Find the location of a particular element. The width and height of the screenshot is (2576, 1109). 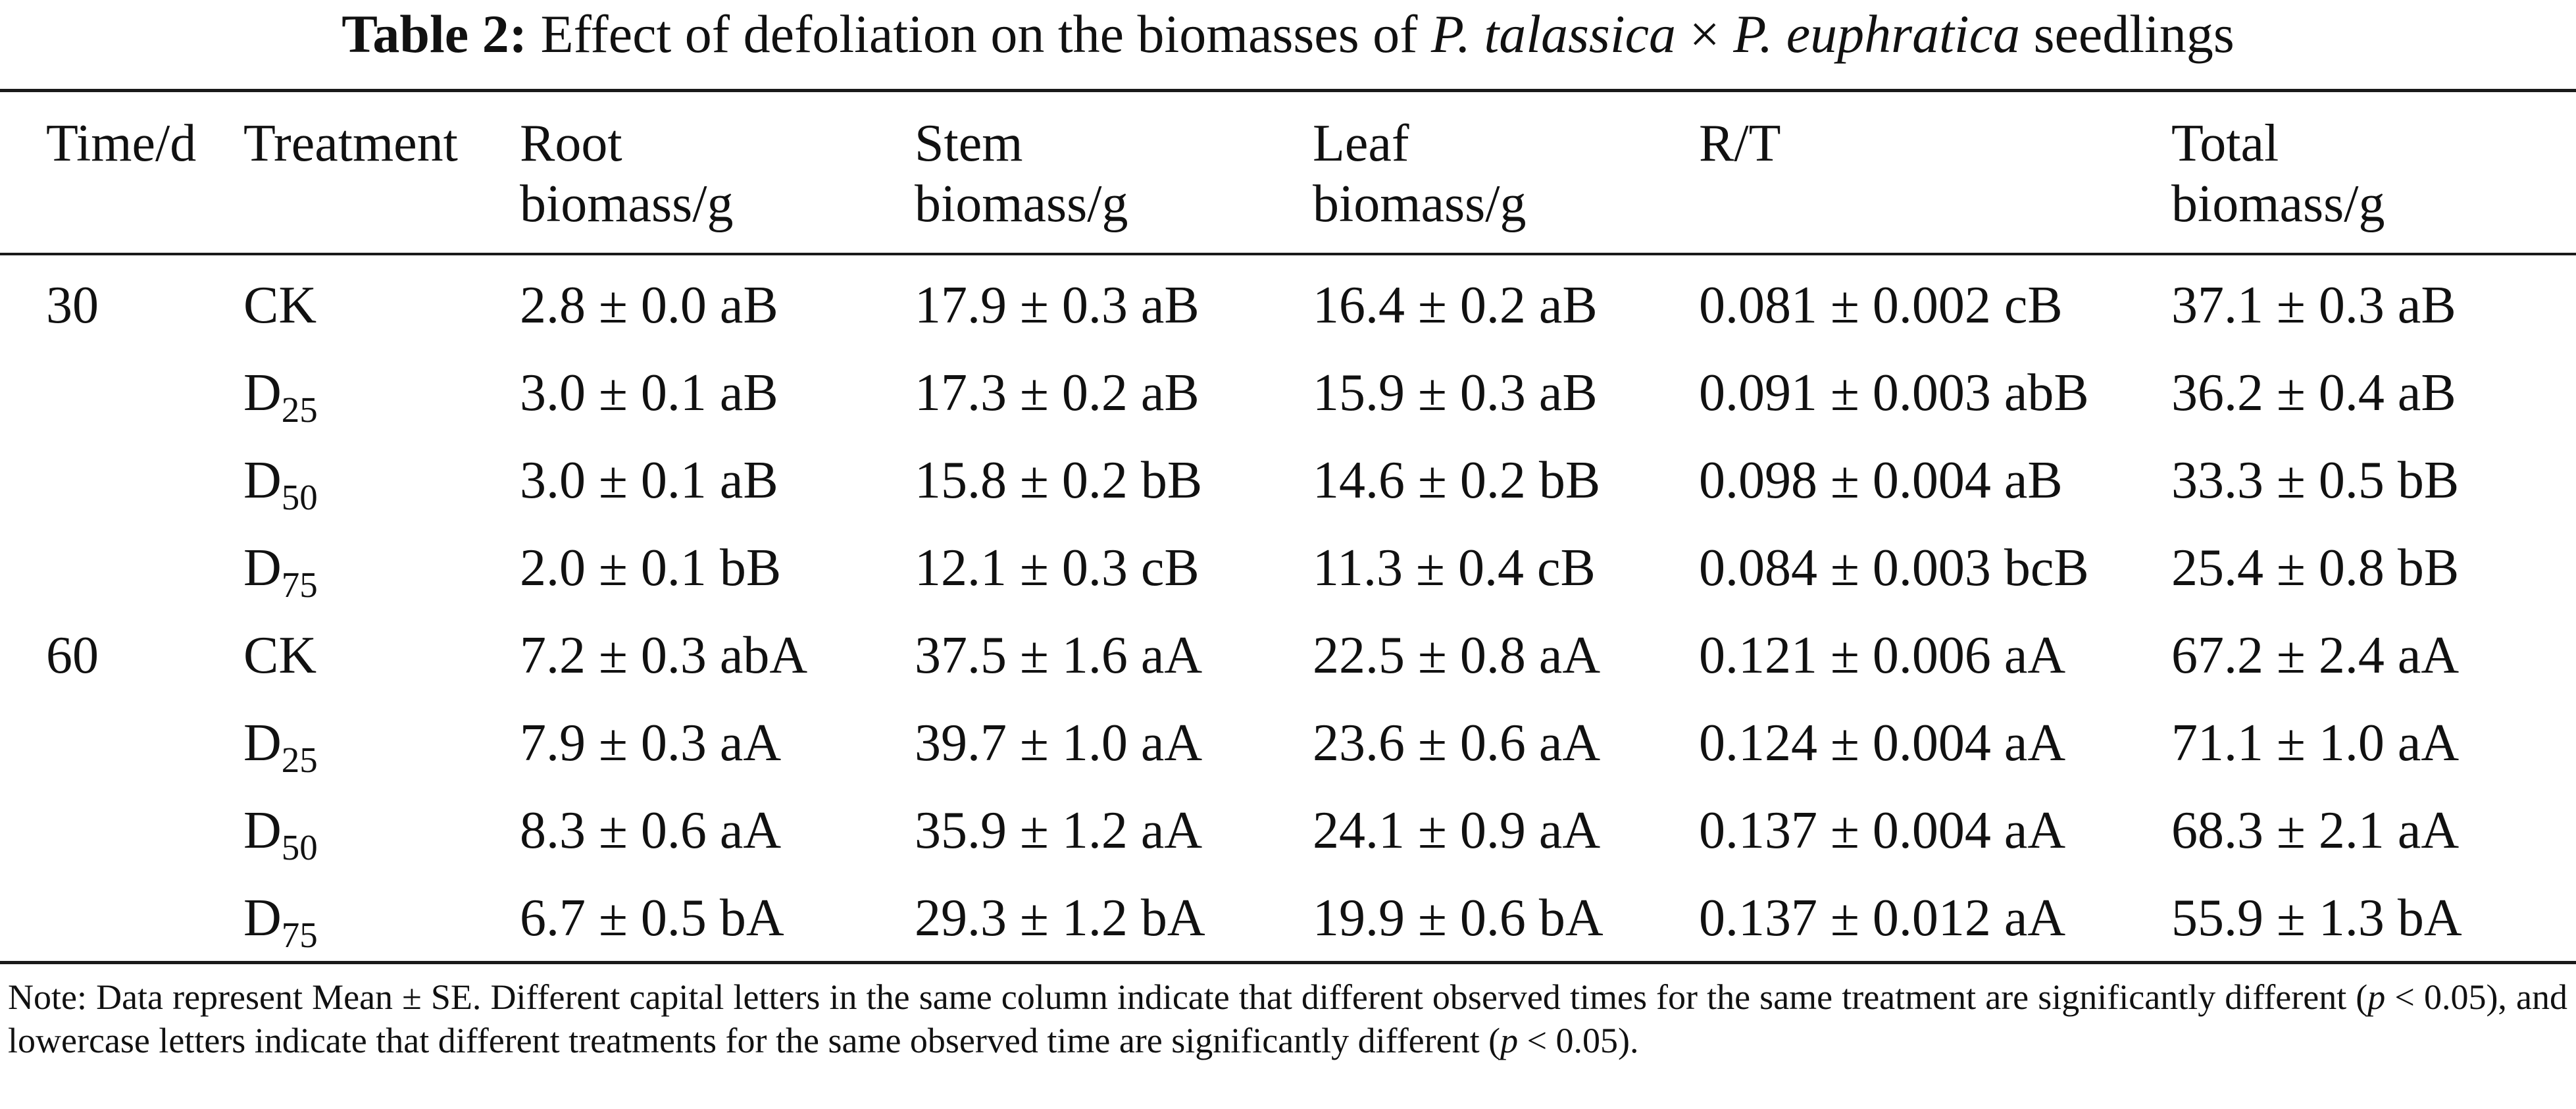

cell-rt-ratio: 0.091 ± 0.003 abB is located at coordinates (1894, 393).